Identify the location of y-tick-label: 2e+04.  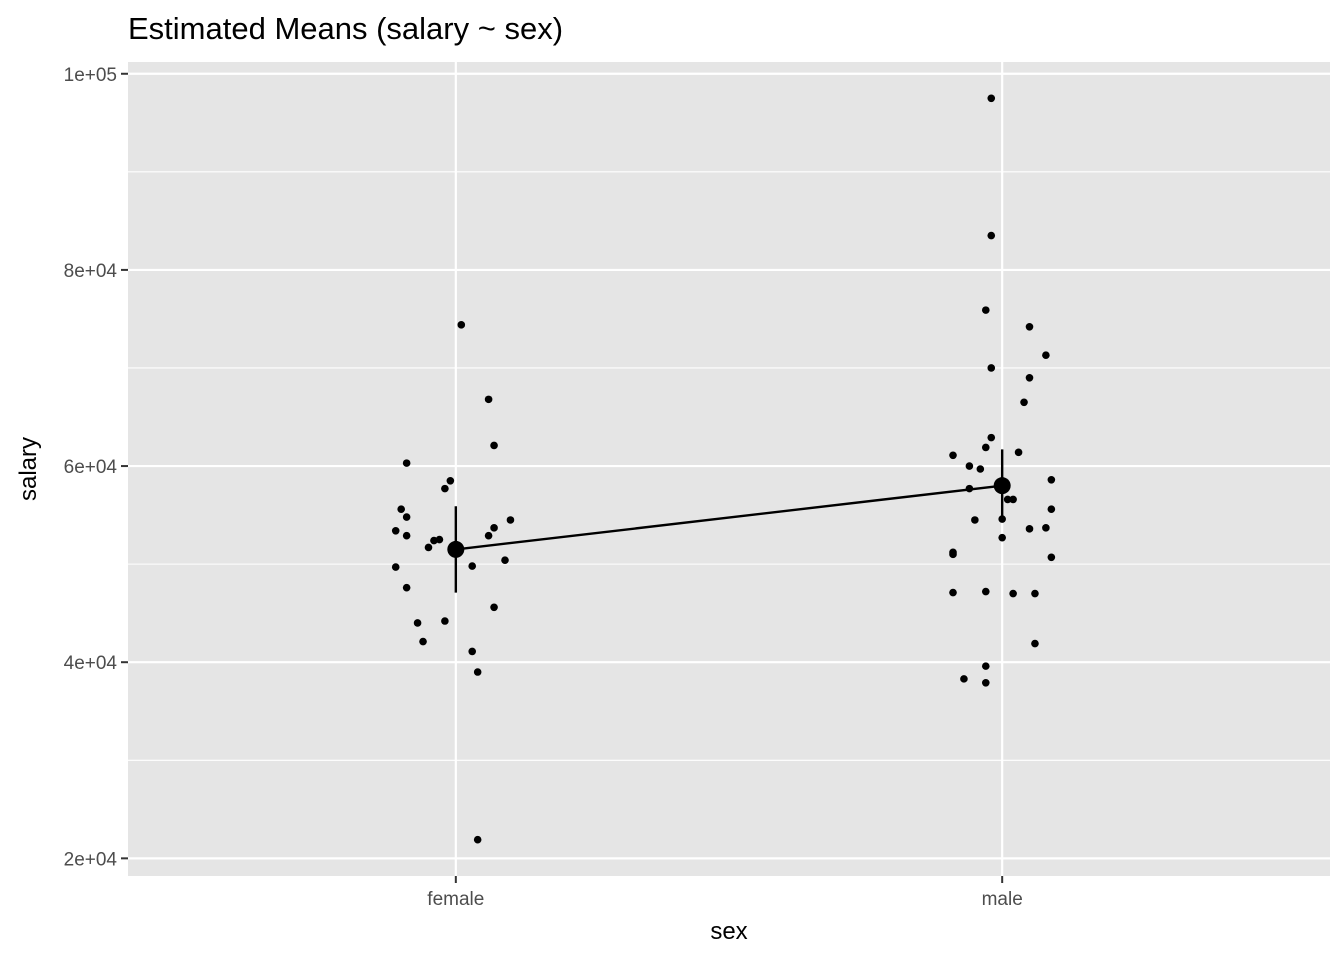
(91, 859).